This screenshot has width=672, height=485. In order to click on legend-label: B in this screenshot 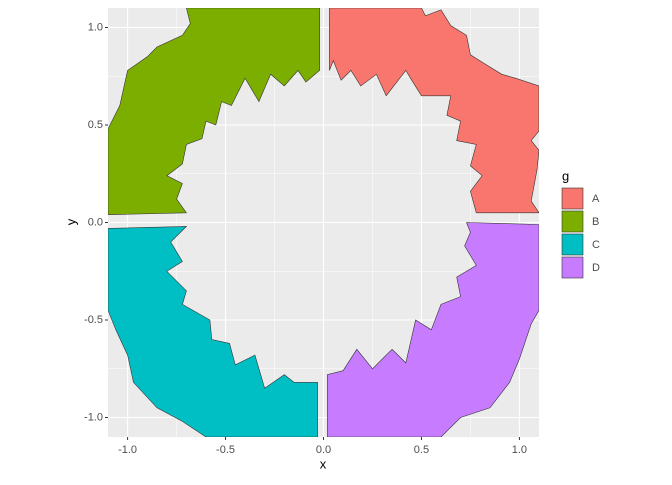, I will do `click(595, 222)`.